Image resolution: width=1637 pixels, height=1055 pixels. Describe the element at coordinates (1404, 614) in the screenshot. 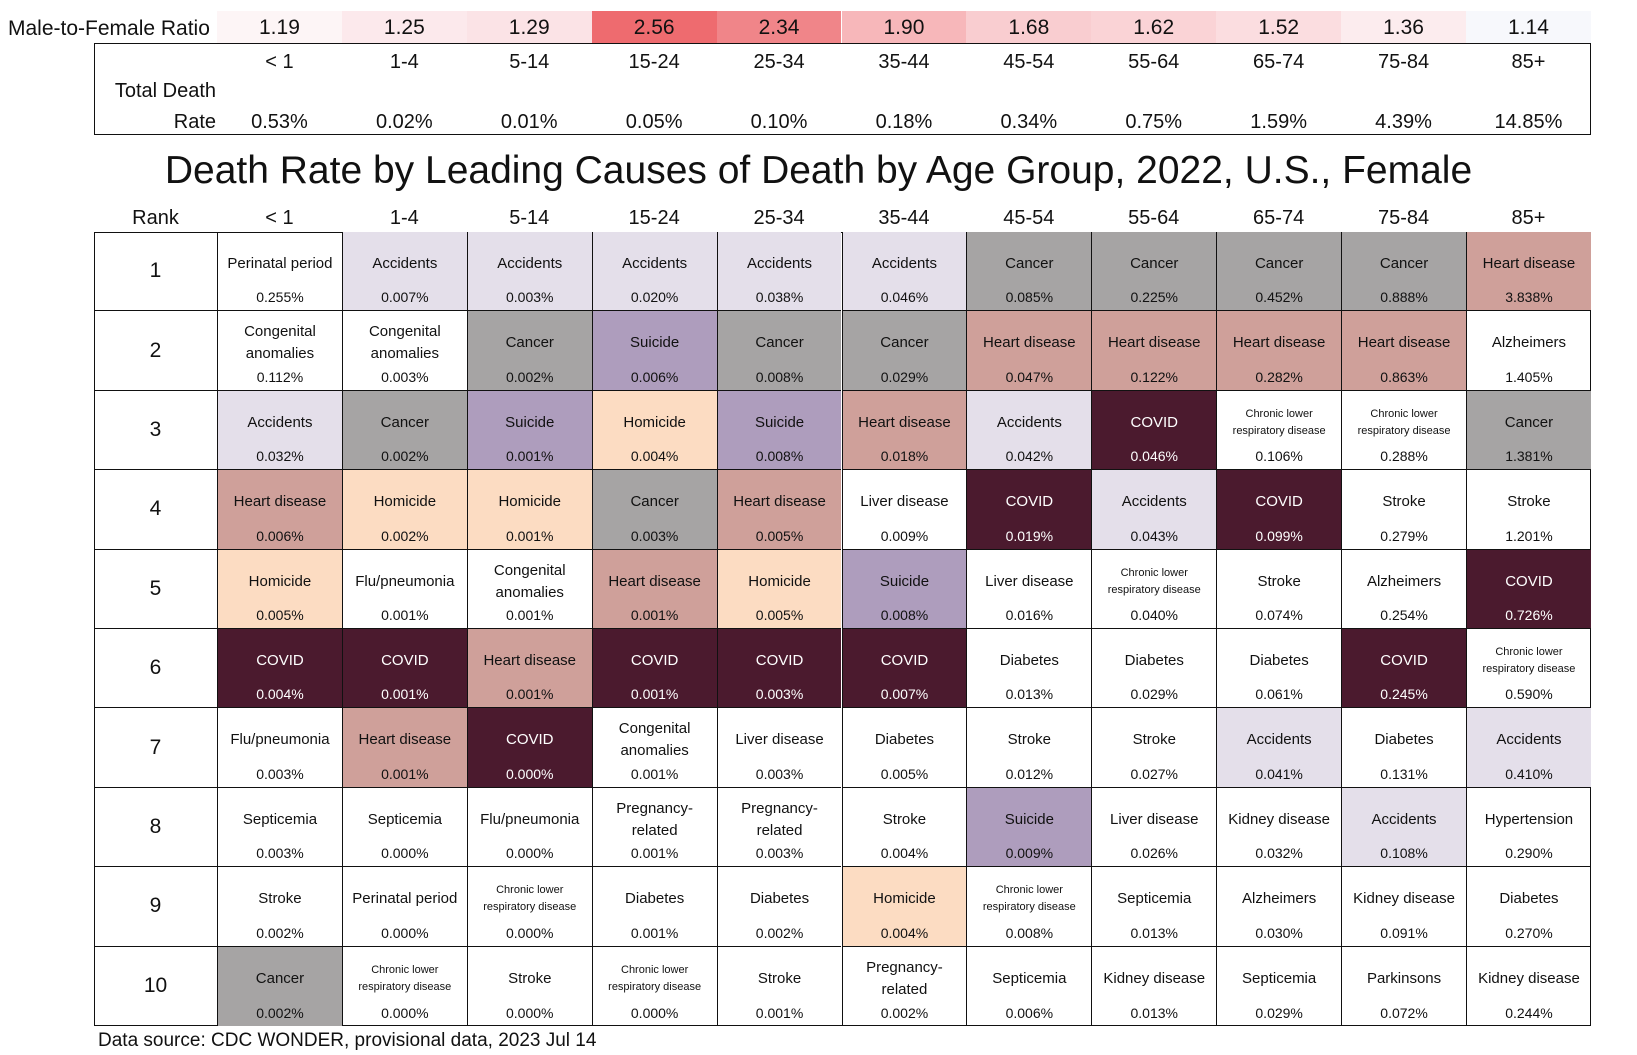

I see `cause-death-rate: 0.254%` at that location.